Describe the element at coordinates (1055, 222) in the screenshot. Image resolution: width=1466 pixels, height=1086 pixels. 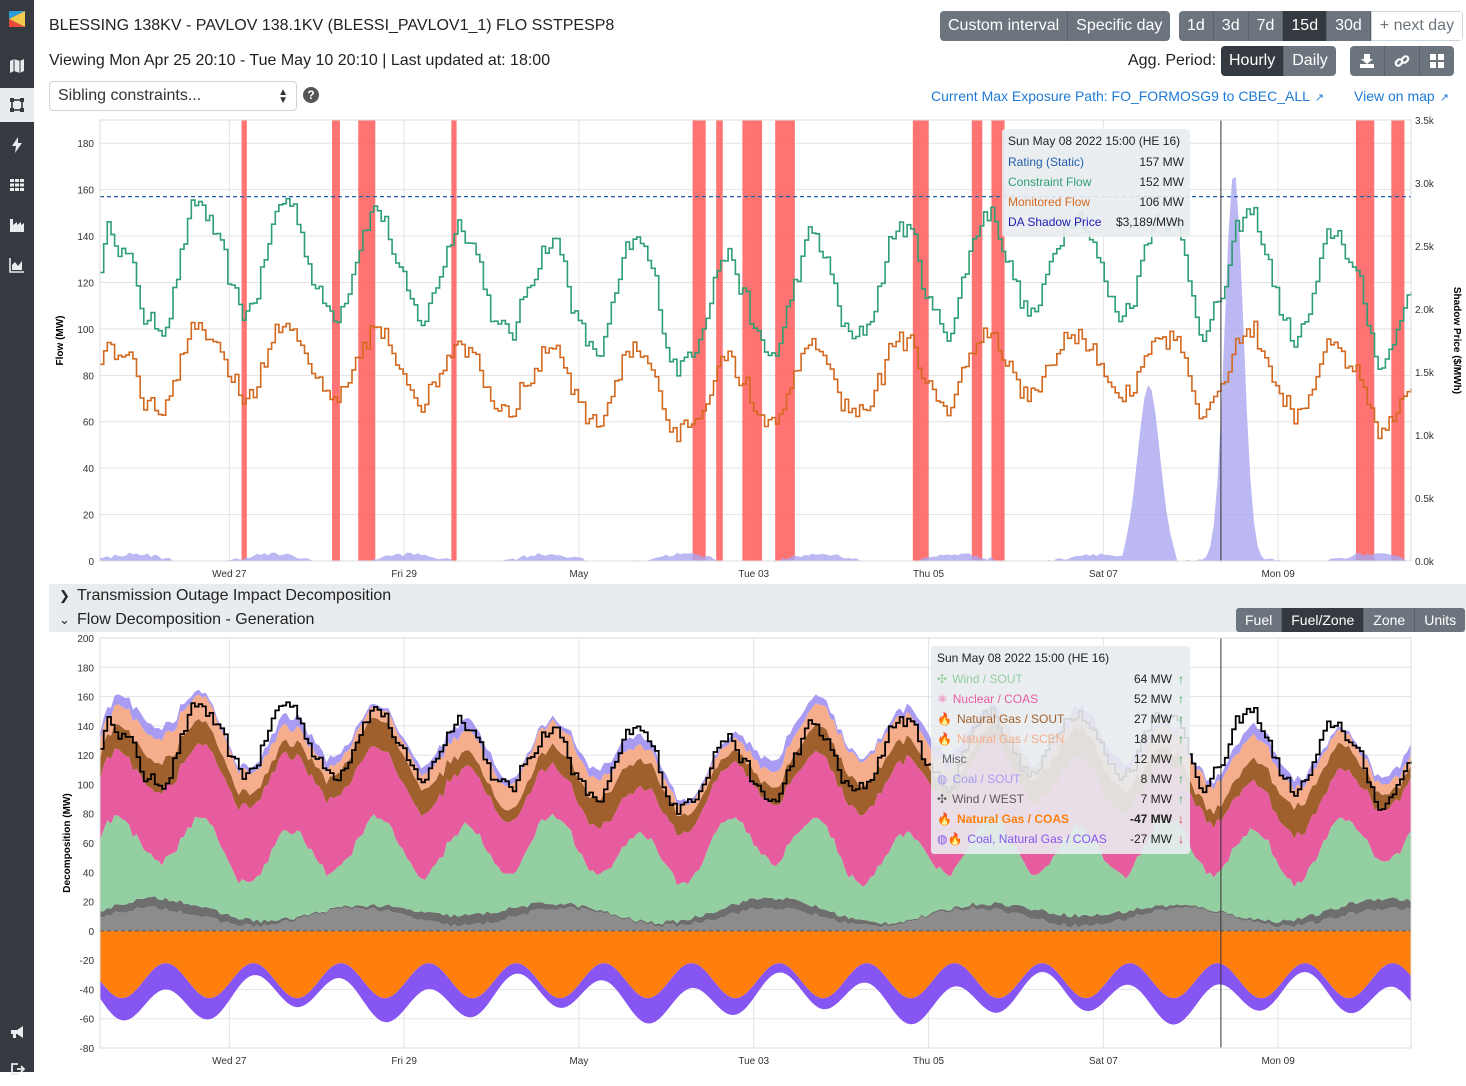
I see `tooltip-label: DA Shadow Price` at that location.